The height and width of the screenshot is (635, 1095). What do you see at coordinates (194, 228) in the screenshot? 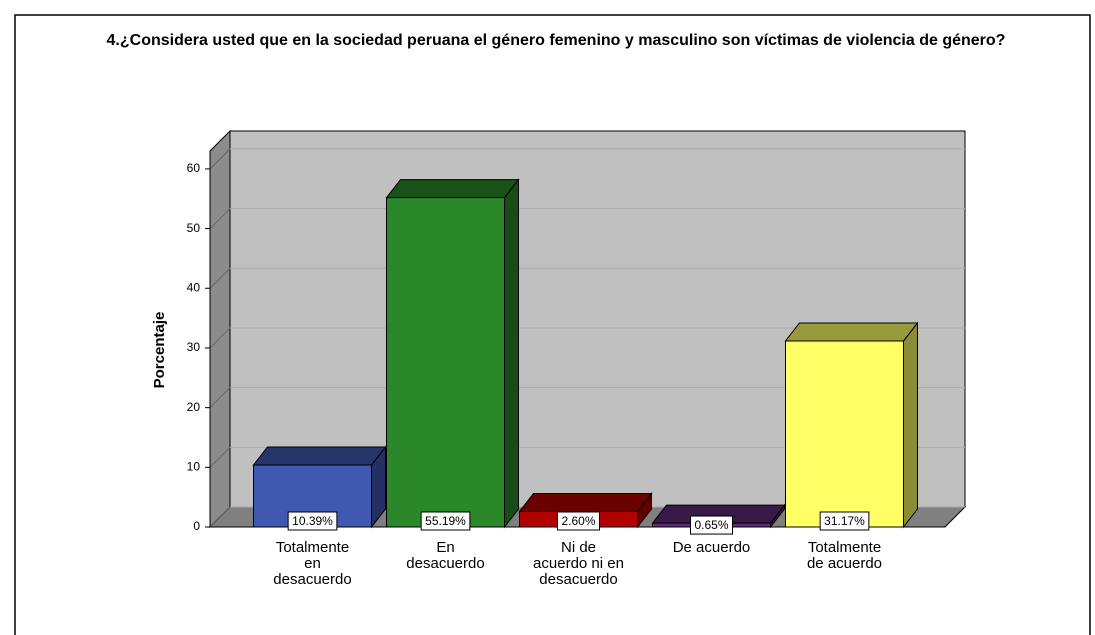
I see `y-tick-label: 50` at bounding box center [194, 228].